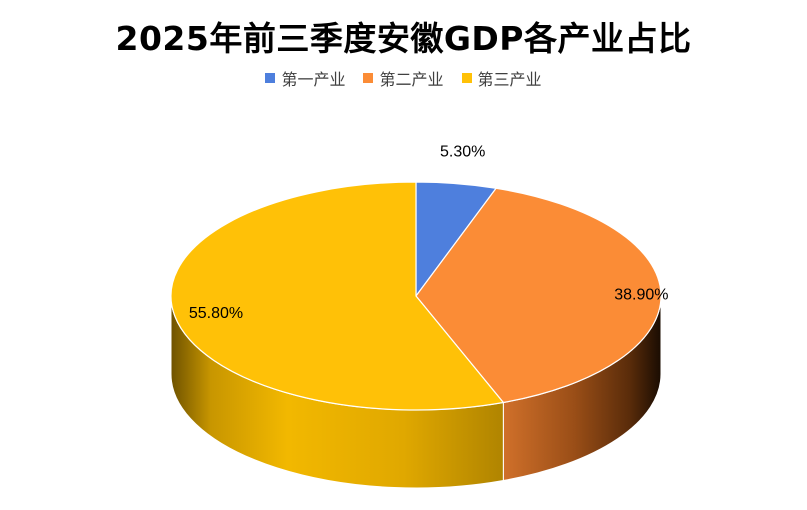  I want to click on legend-label-tertiary: 第三产业, so click(509, 79).